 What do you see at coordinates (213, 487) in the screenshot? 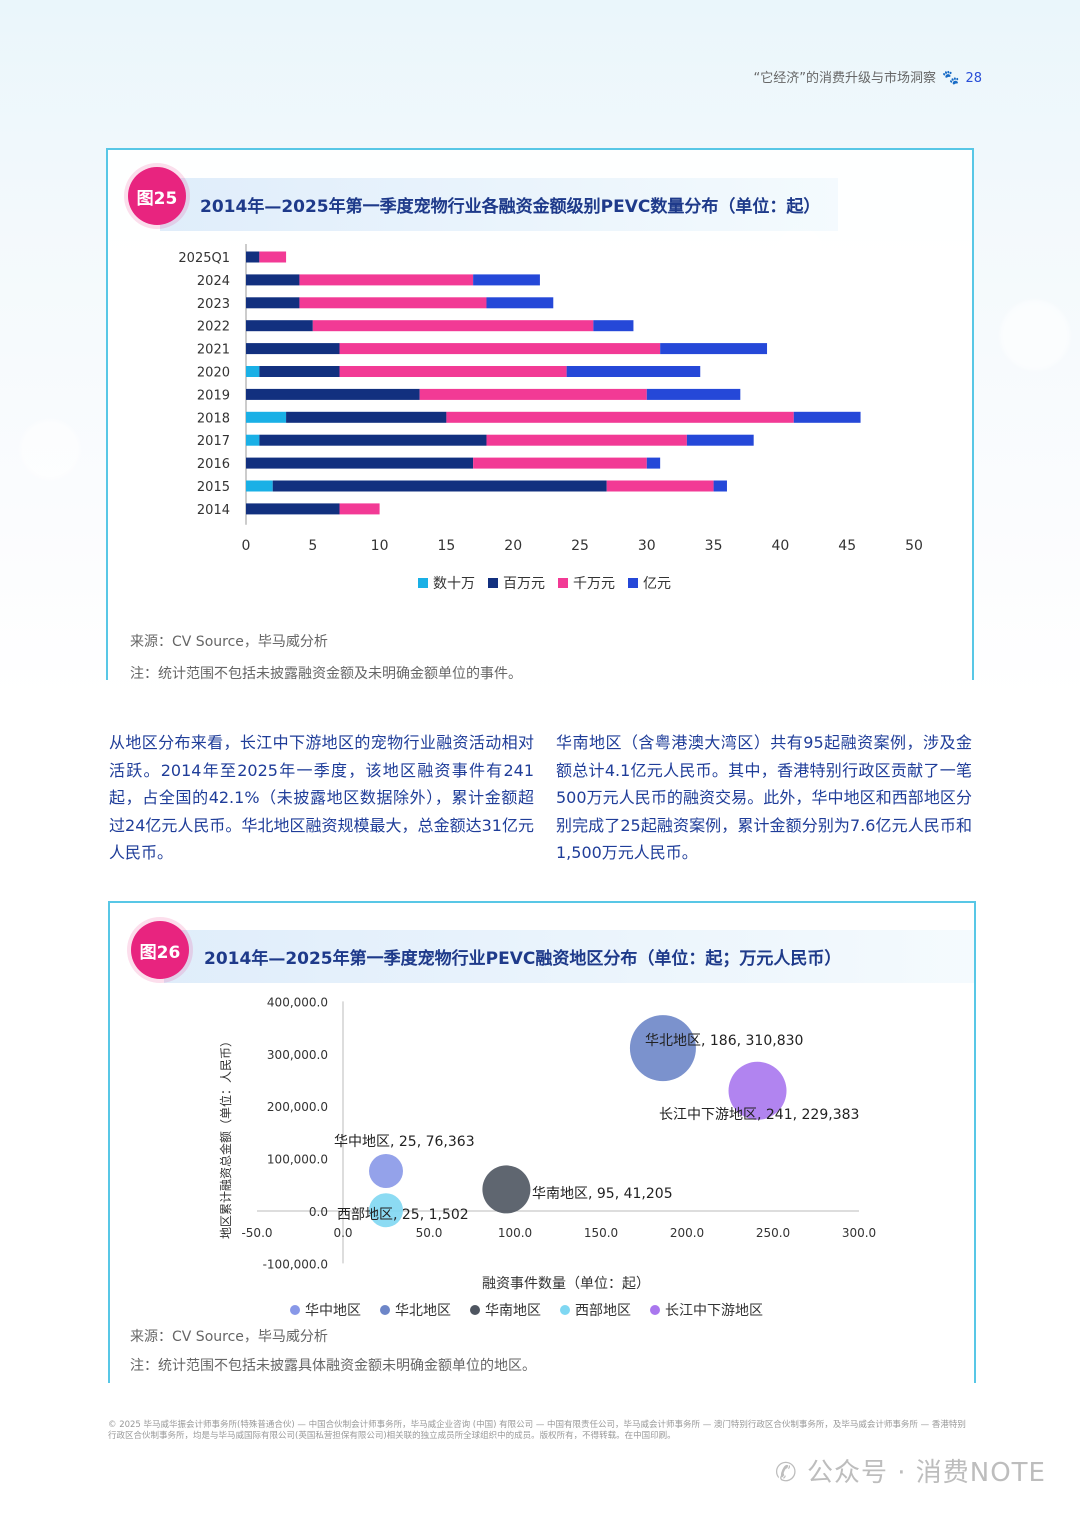
I see `category-label: 2015` at bounding box center [213, 487].